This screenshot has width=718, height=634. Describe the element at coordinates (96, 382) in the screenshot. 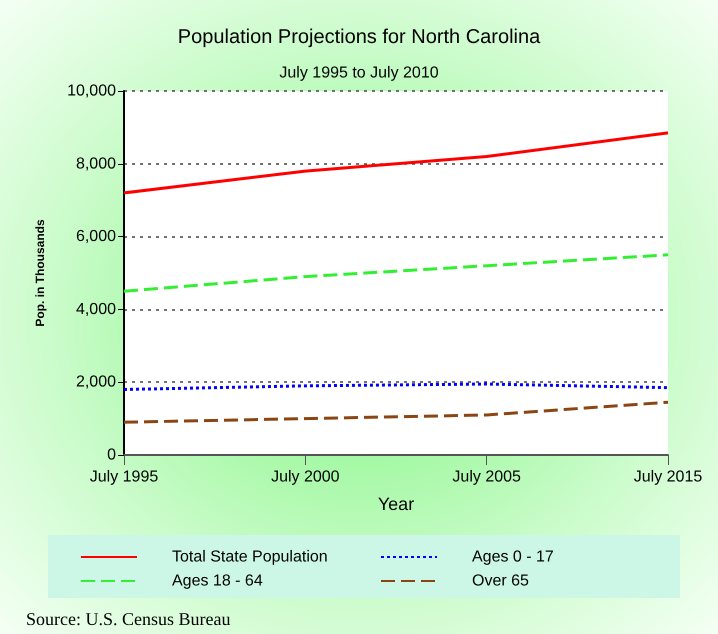

I see `y-tick-label: 2,000` at that location.